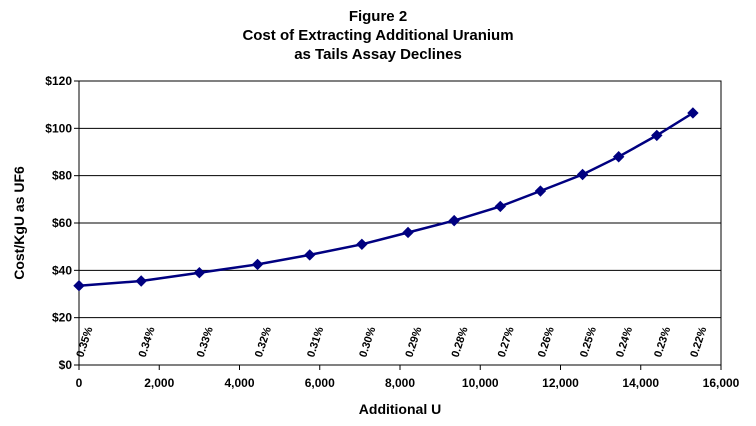  Describe the element at coordinates (588, 342) in the screenshot. I see `data-point-label: 0.25%` at that location.